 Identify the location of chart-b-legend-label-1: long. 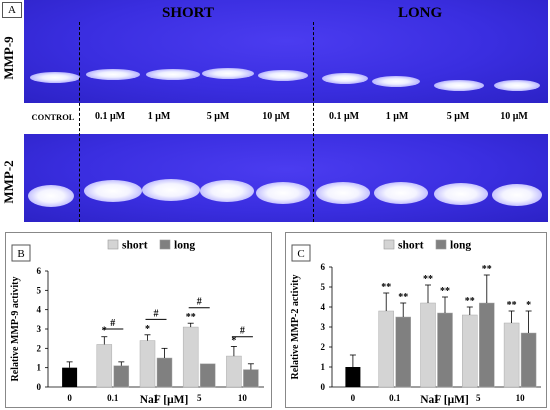
(184, 246).